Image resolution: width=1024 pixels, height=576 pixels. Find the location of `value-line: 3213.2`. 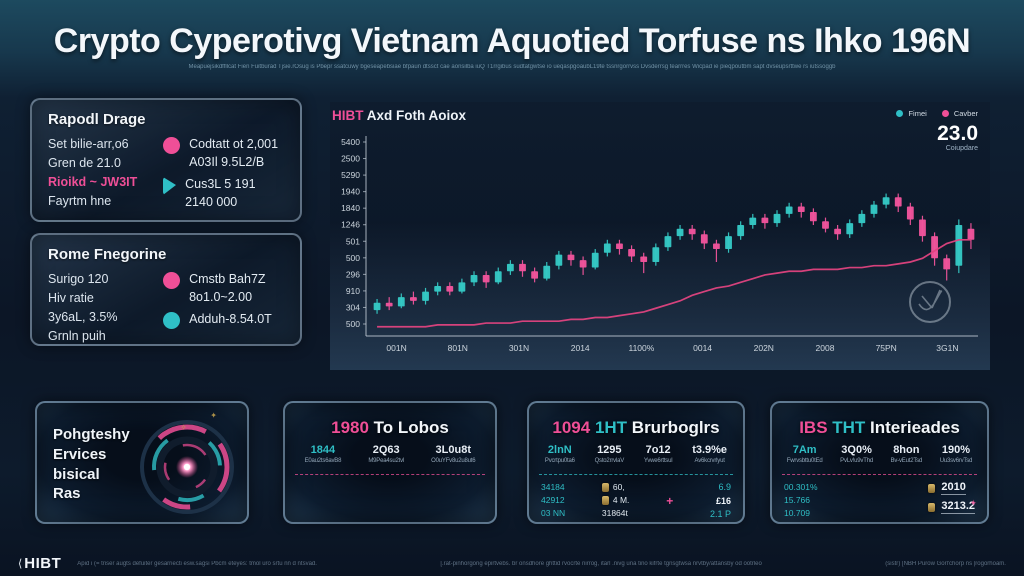

value-line: 3213.2 is located at coordinates (958, 507).